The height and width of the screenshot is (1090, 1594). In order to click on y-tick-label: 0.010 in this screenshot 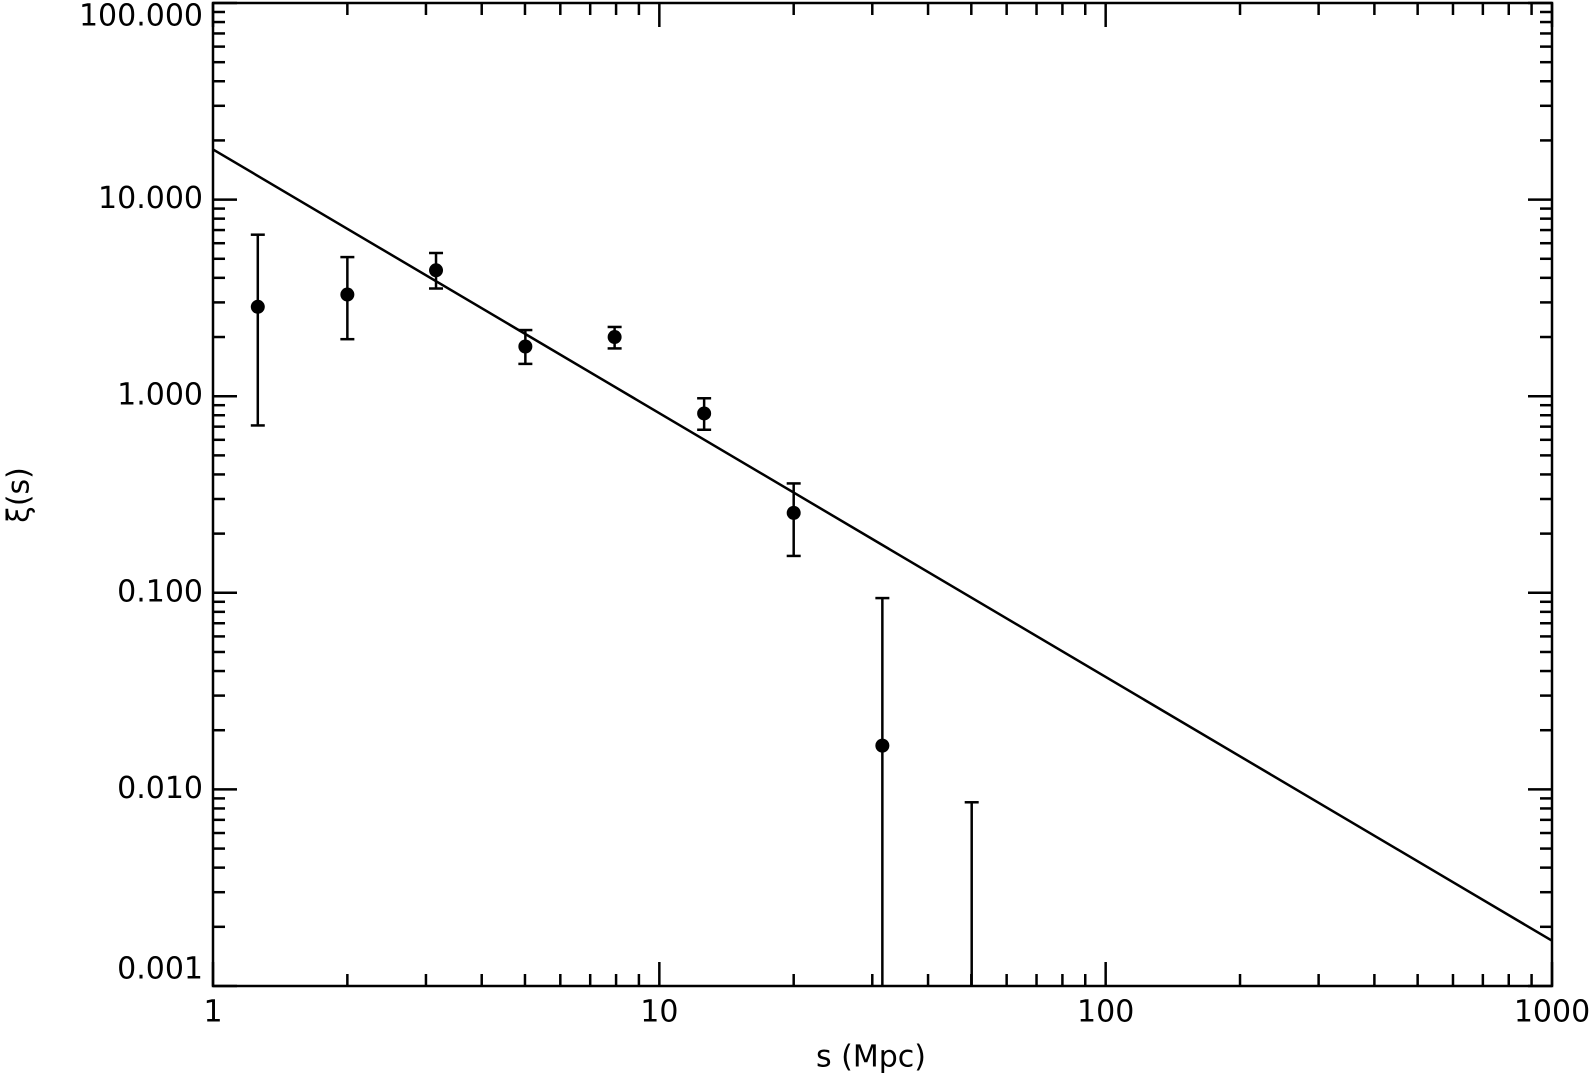, I will do `click(160, 788)`.